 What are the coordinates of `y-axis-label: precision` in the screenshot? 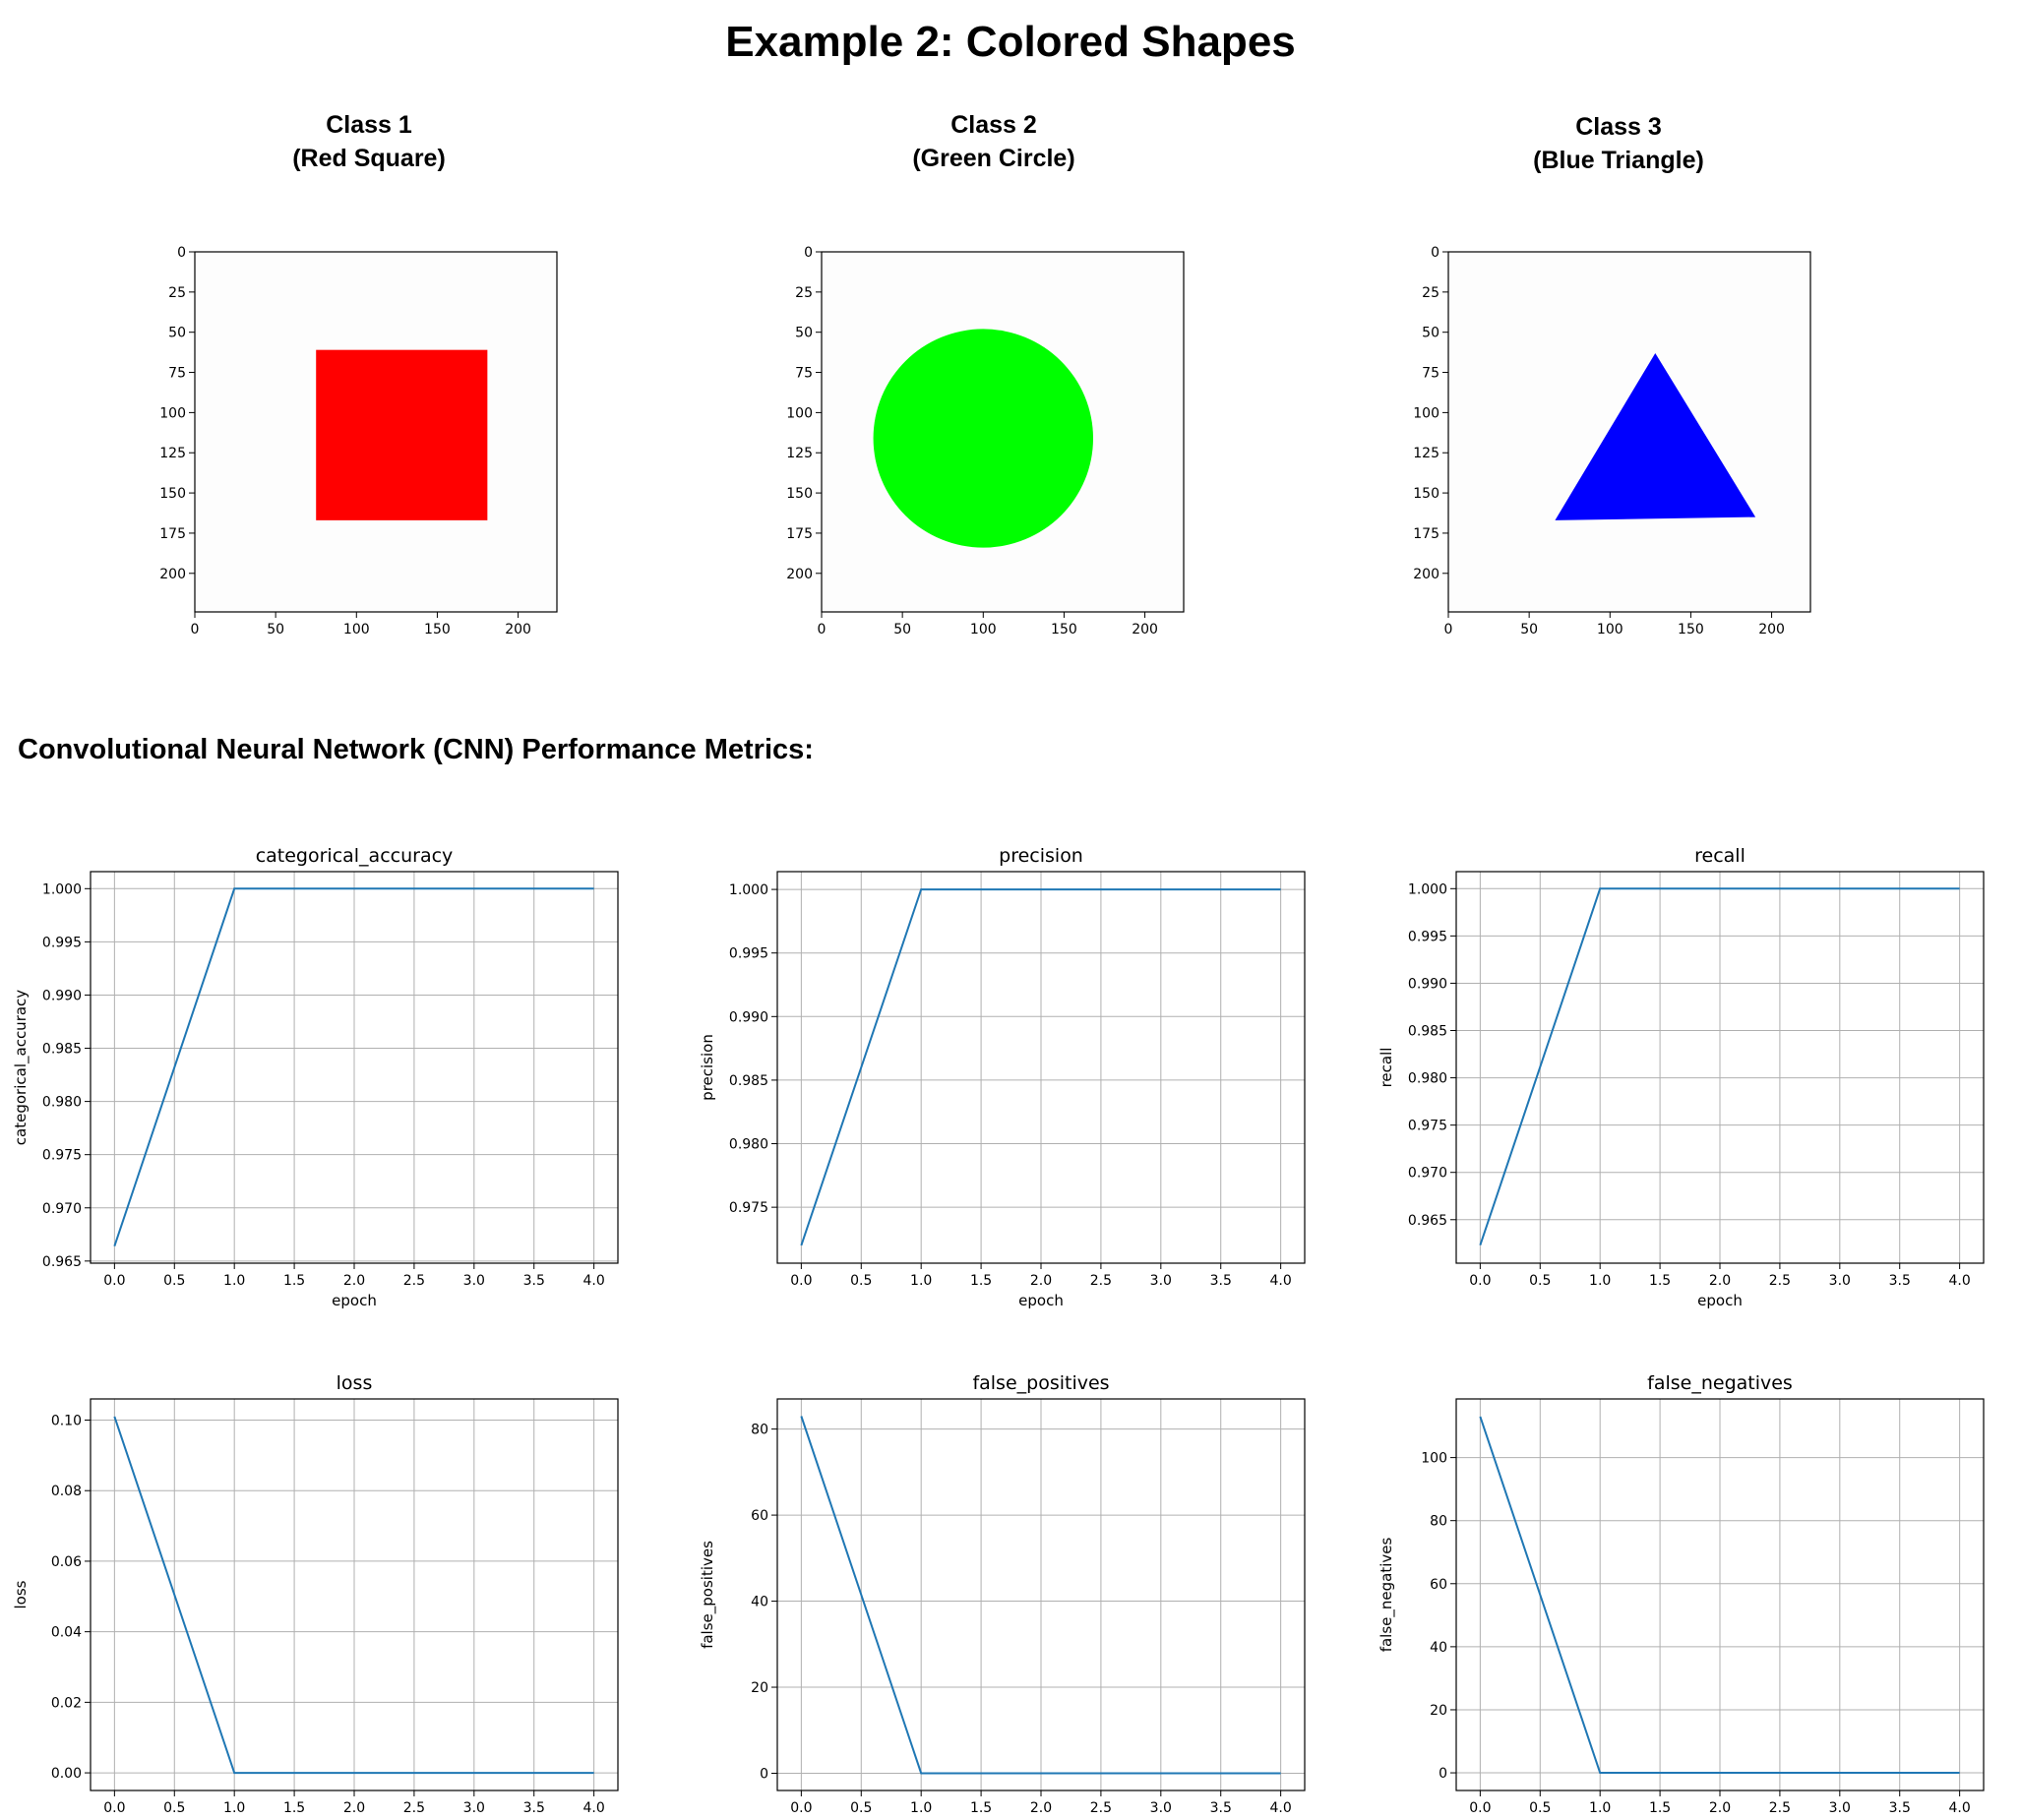 It's located at (707, 1067).